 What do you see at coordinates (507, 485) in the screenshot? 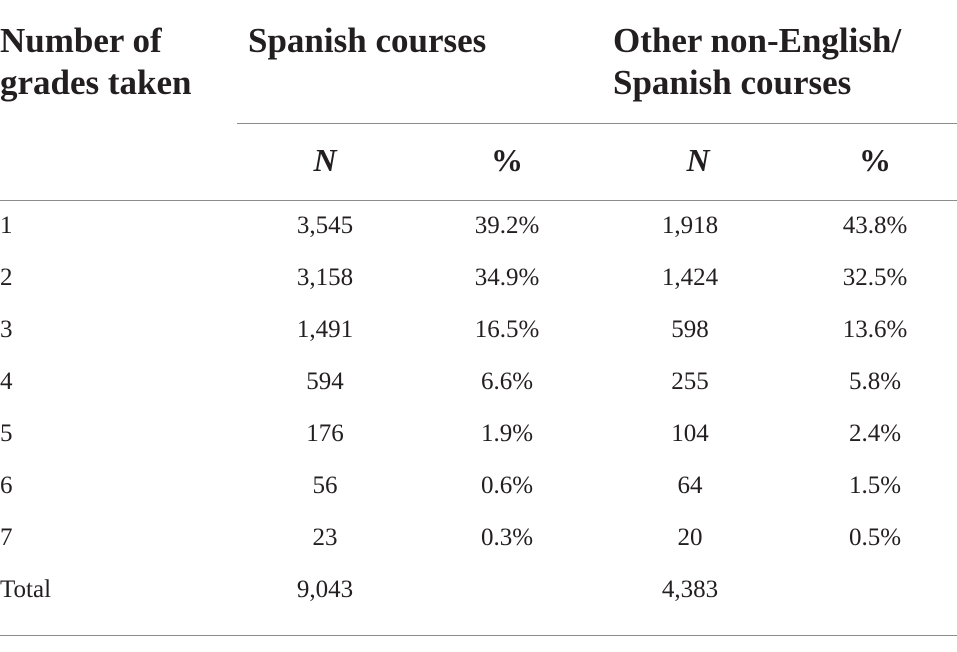
I see `spanish-pct-cell: 0.6%` at bounding box center [507, 485].